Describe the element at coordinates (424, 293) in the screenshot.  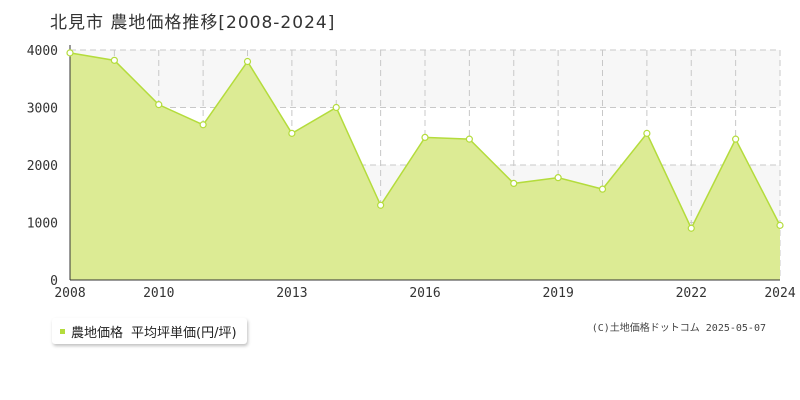
I see `x-tick-label: 2016` at that location.